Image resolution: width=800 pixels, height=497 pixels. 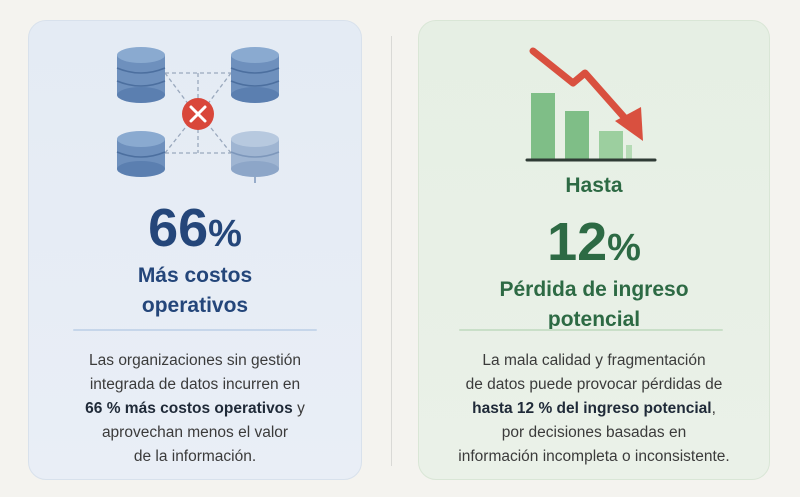 I want to click on stat-title-line: operativos, so click(x=195, y=305).